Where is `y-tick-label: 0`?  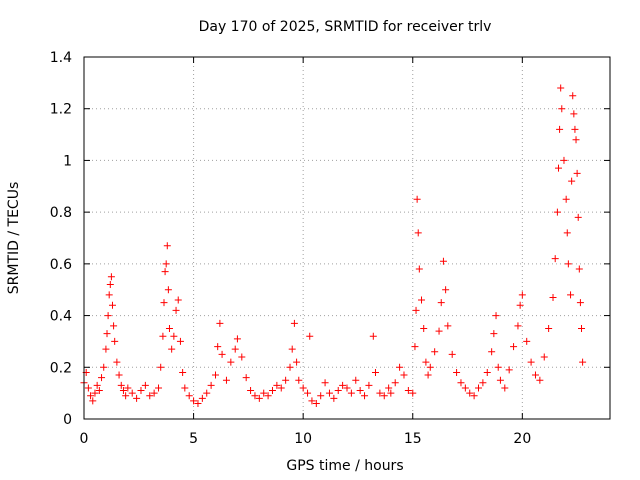 y-tick-label: 0 is located at coordinates (67, 420).